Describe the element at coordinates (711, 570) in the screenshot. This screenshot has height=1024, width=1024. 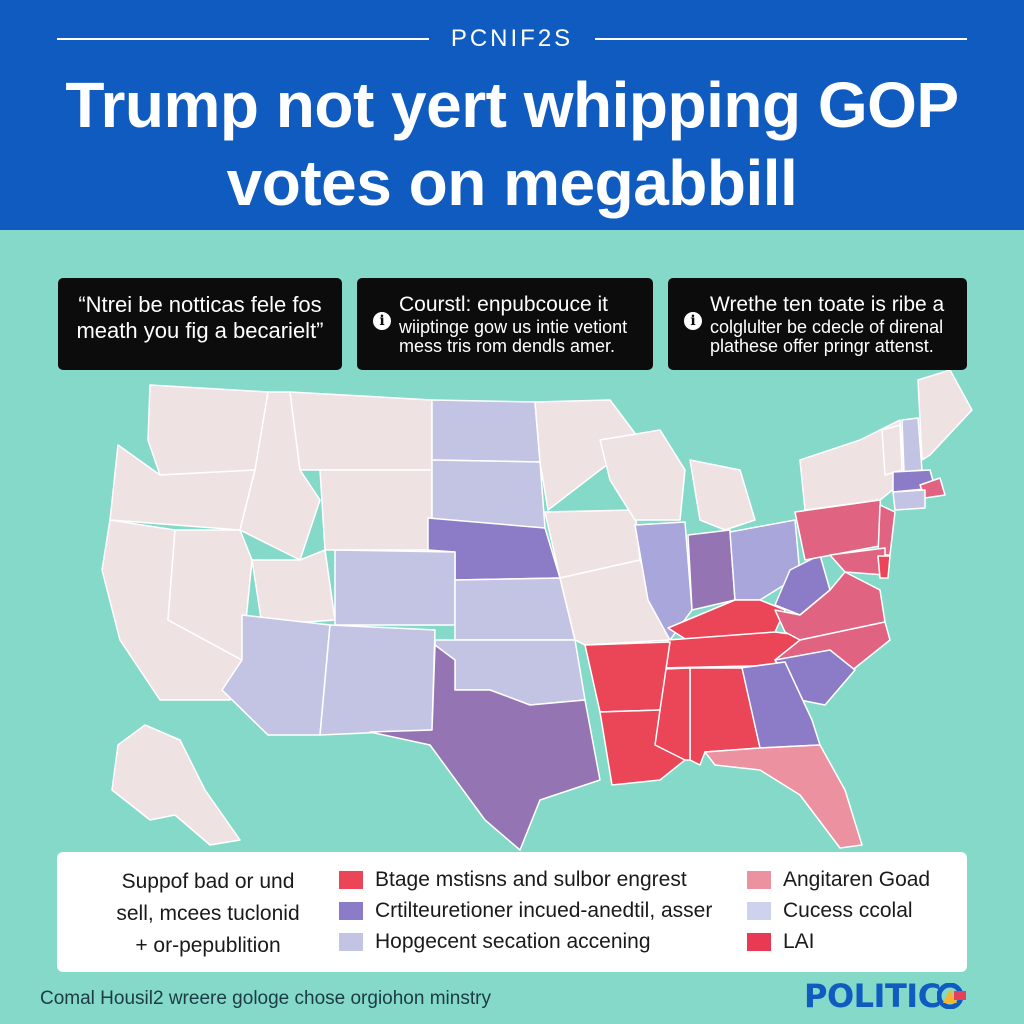
I see `state-indiana` at that location.